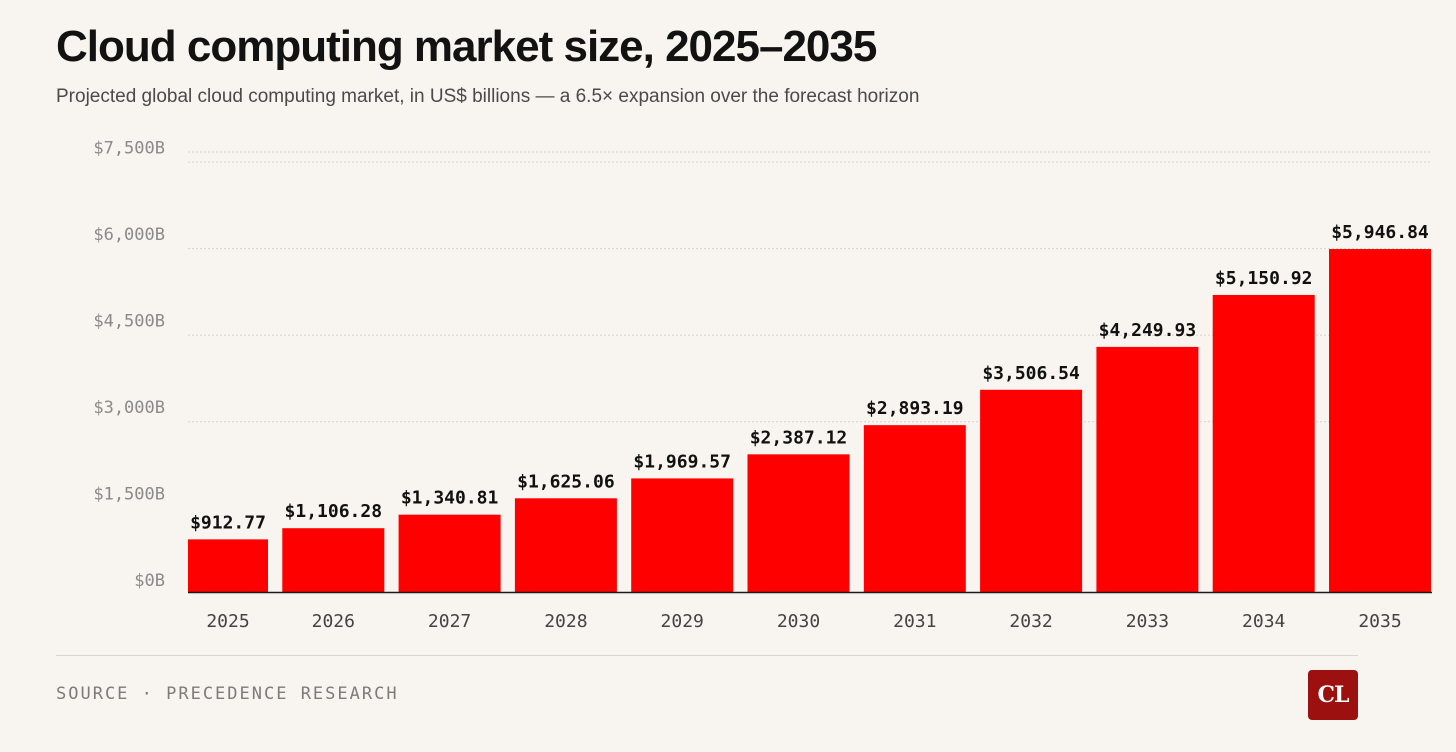 The image size is (1456, 752). What do you see at coordinates (798, 523) in the screenshot?
I see `bar-2030` at bounding box center [798, 523].